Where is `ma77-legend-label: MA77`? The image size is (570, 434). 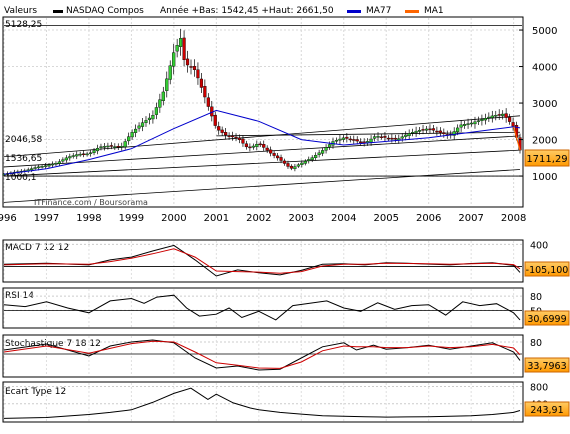
ma77-legend-label: MA77 is located at coordinates (378, 11).